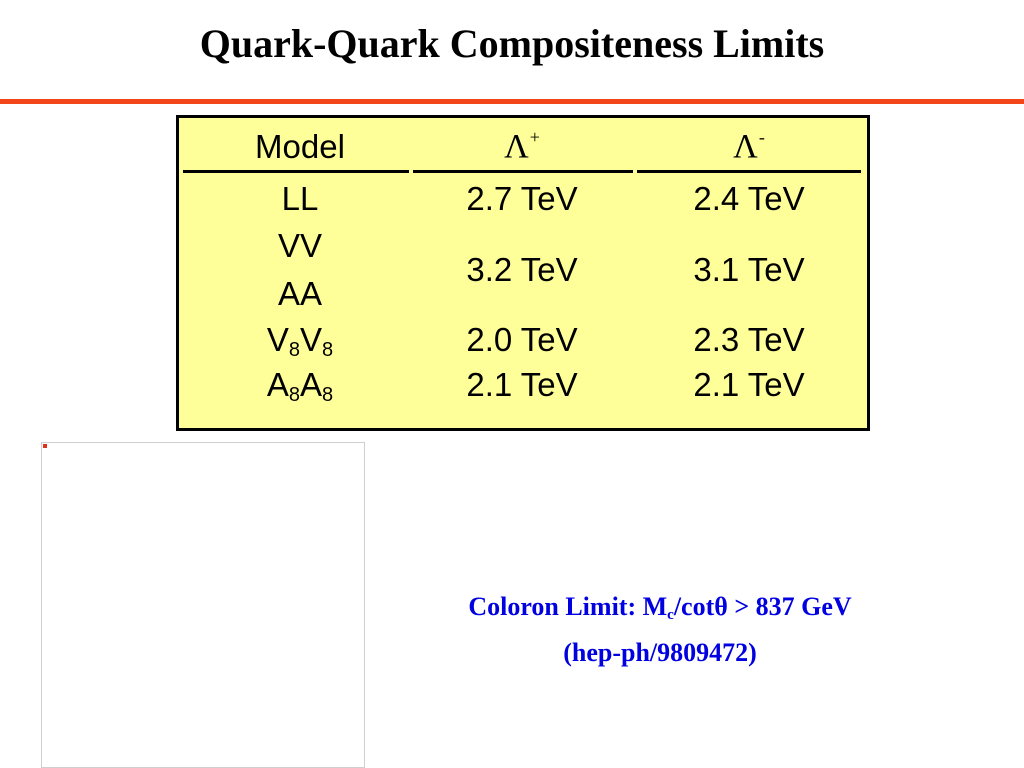 The image size is (1024, 768). I want to click on lambda-plus-sign: +, so click(534, 137).